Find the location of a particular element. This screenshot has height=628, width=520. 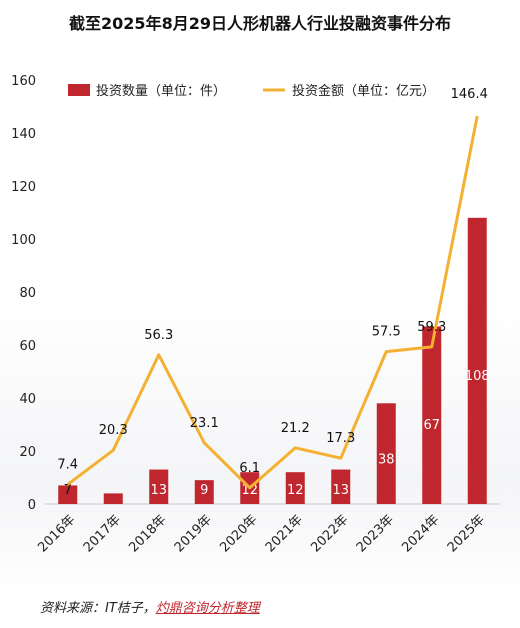

bar-2021年 is located at coordinates (295, 488).